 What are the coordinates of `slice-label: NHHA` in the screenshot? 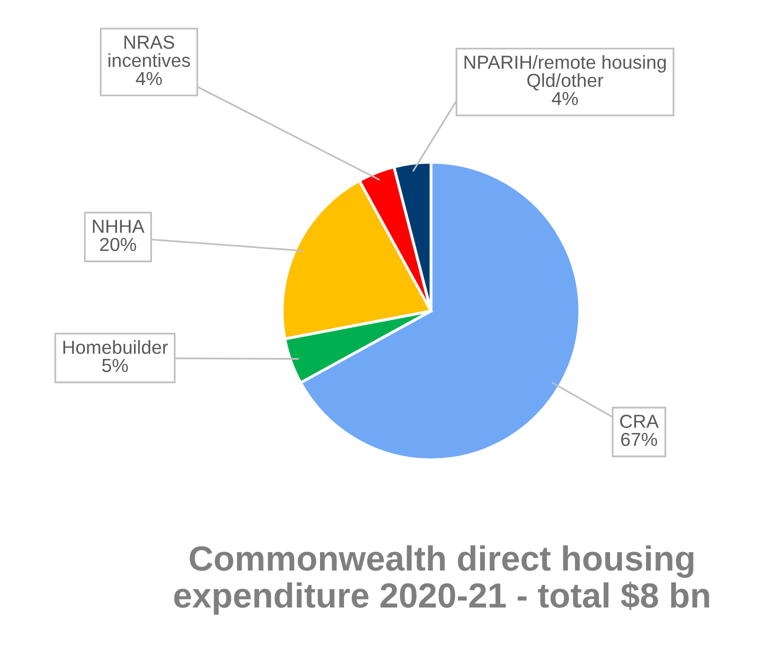 It's located at (118, 226).